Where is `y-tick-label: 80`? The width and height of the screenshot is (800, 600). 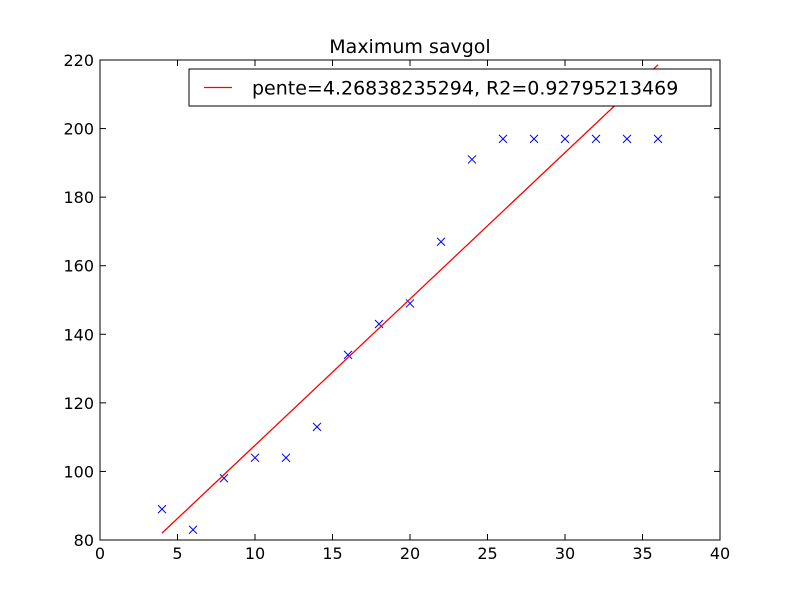 y-tick-label: 80 is located at coordinates (84, 540).